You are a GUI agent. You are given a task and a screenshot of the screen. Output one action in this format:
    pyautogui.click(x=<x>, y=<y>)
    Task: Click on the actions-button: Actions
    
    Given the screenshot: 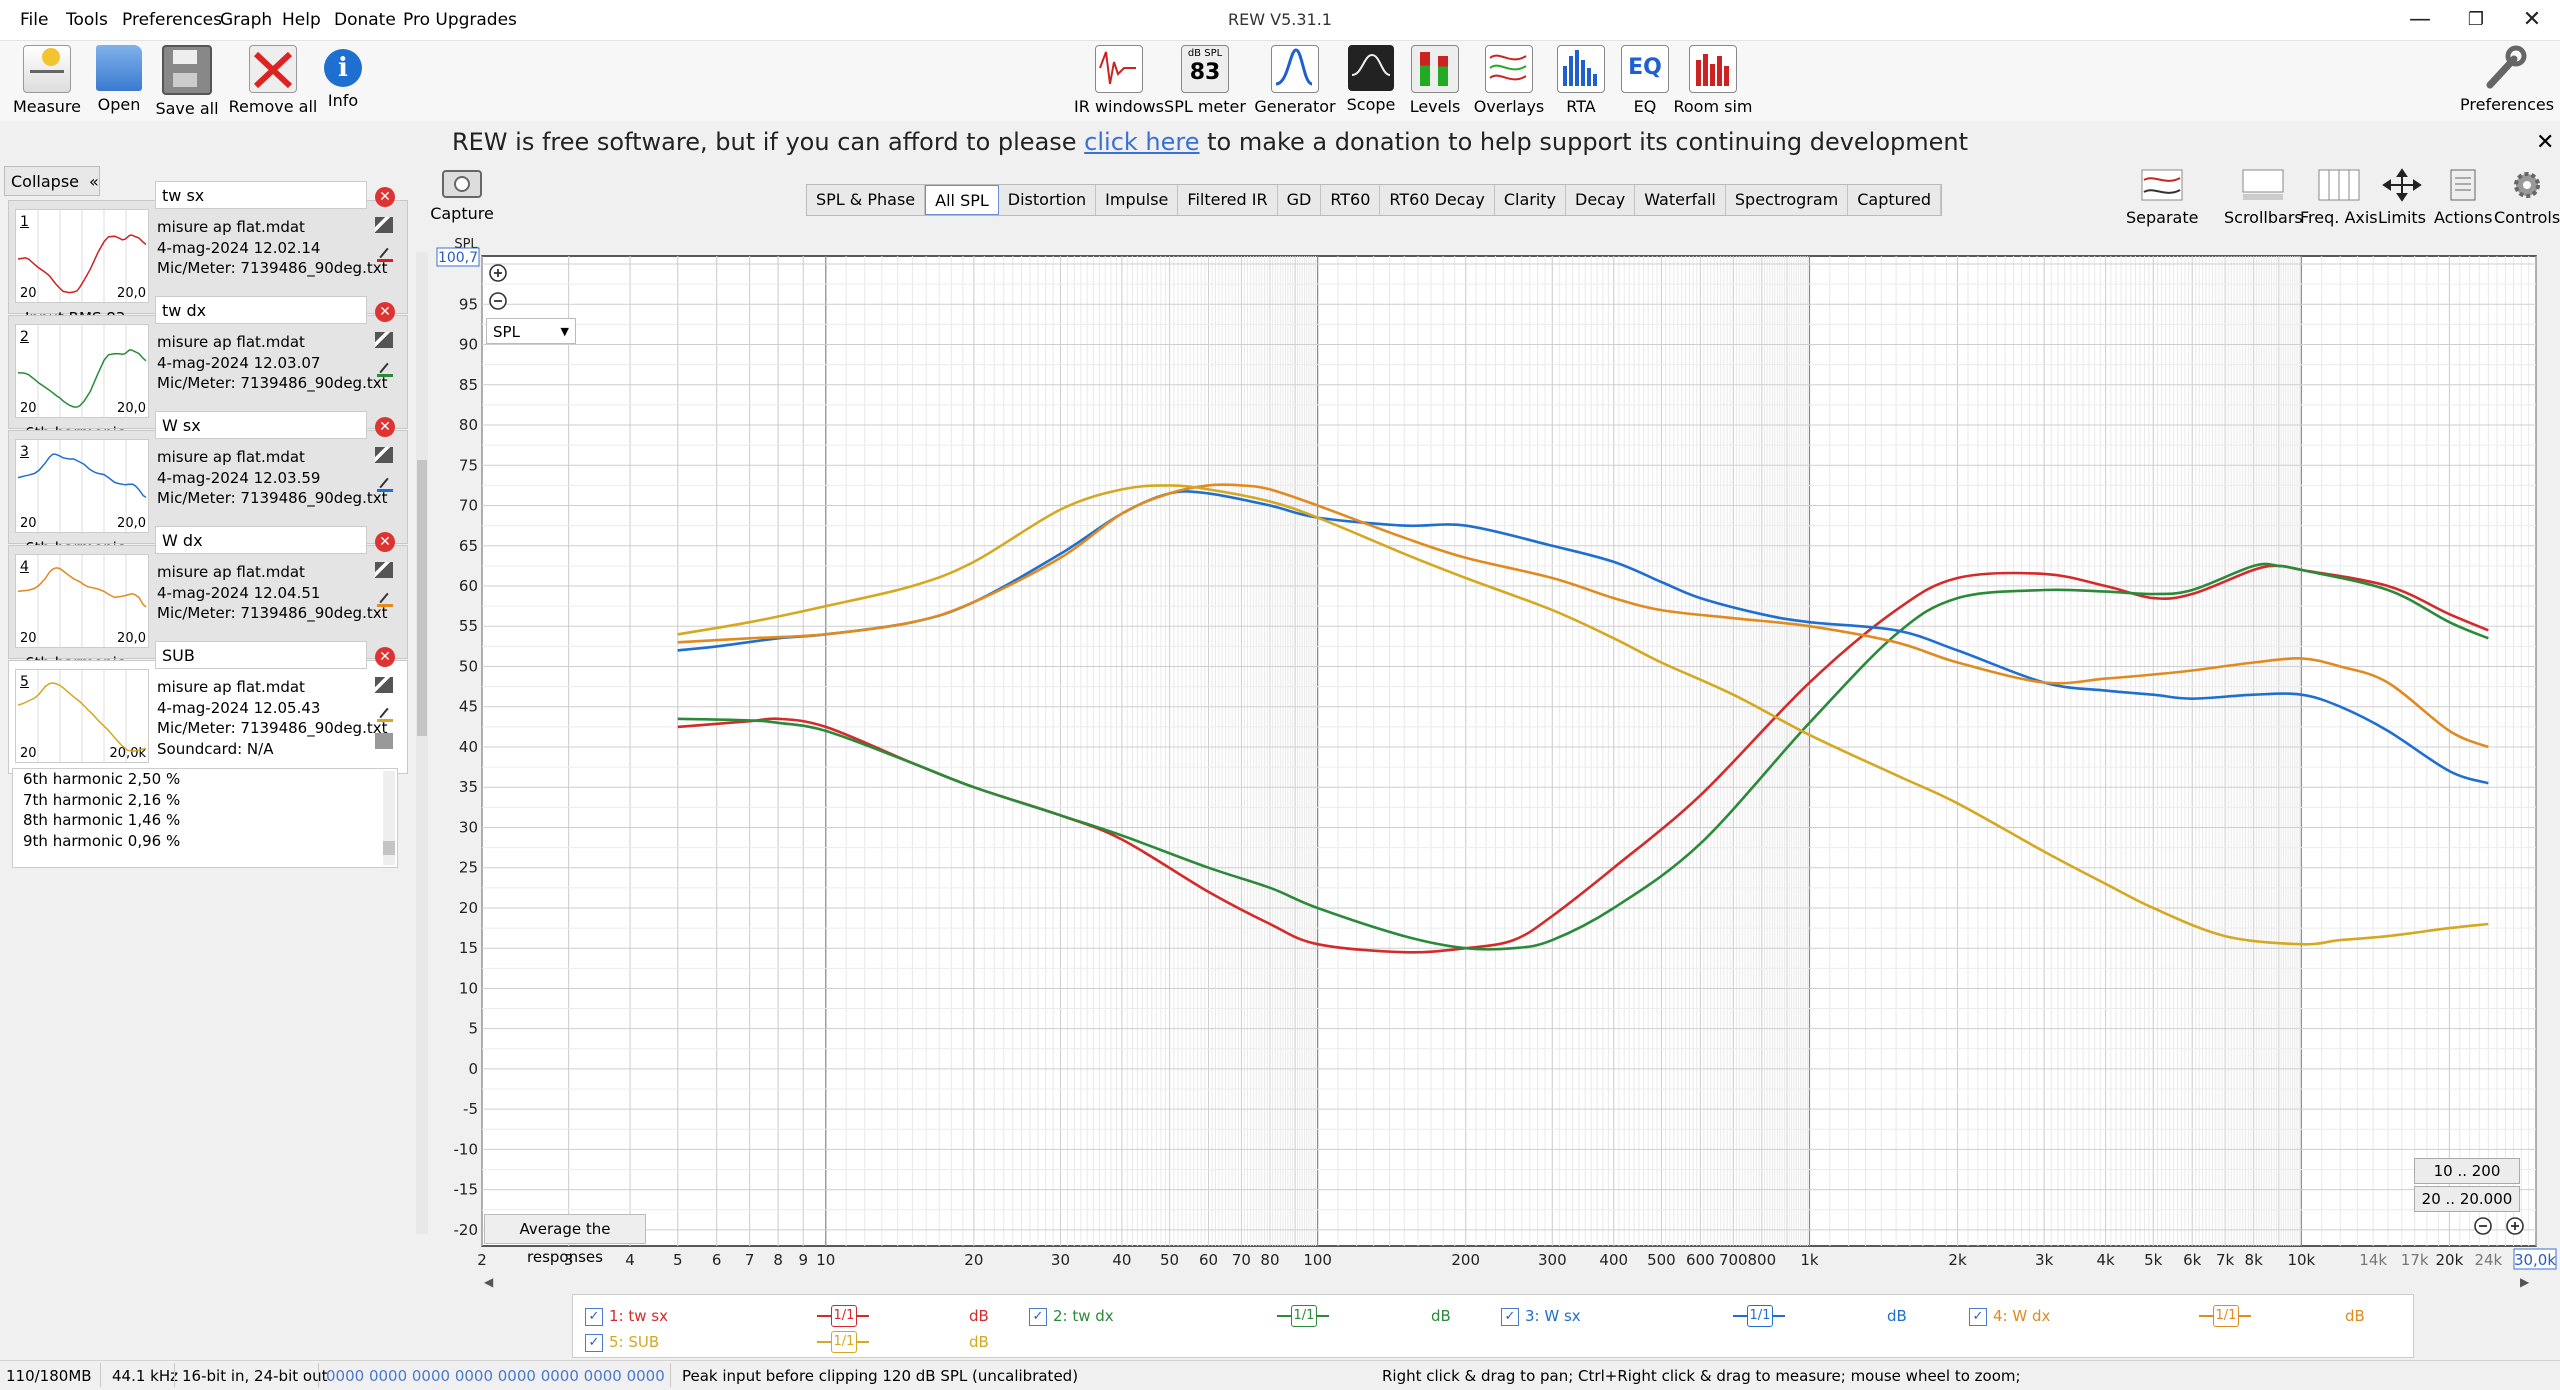 What is the action you would take?
    pyautogui.click(x=2463, y=197)
    